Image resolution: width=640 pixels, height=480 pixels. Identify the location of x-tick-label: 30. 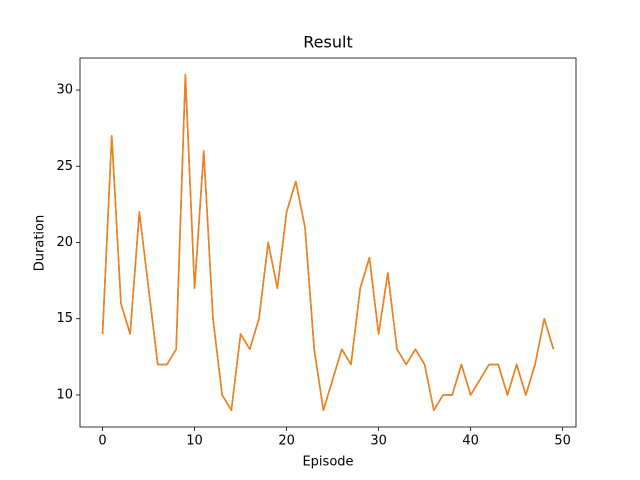
(378, 441).